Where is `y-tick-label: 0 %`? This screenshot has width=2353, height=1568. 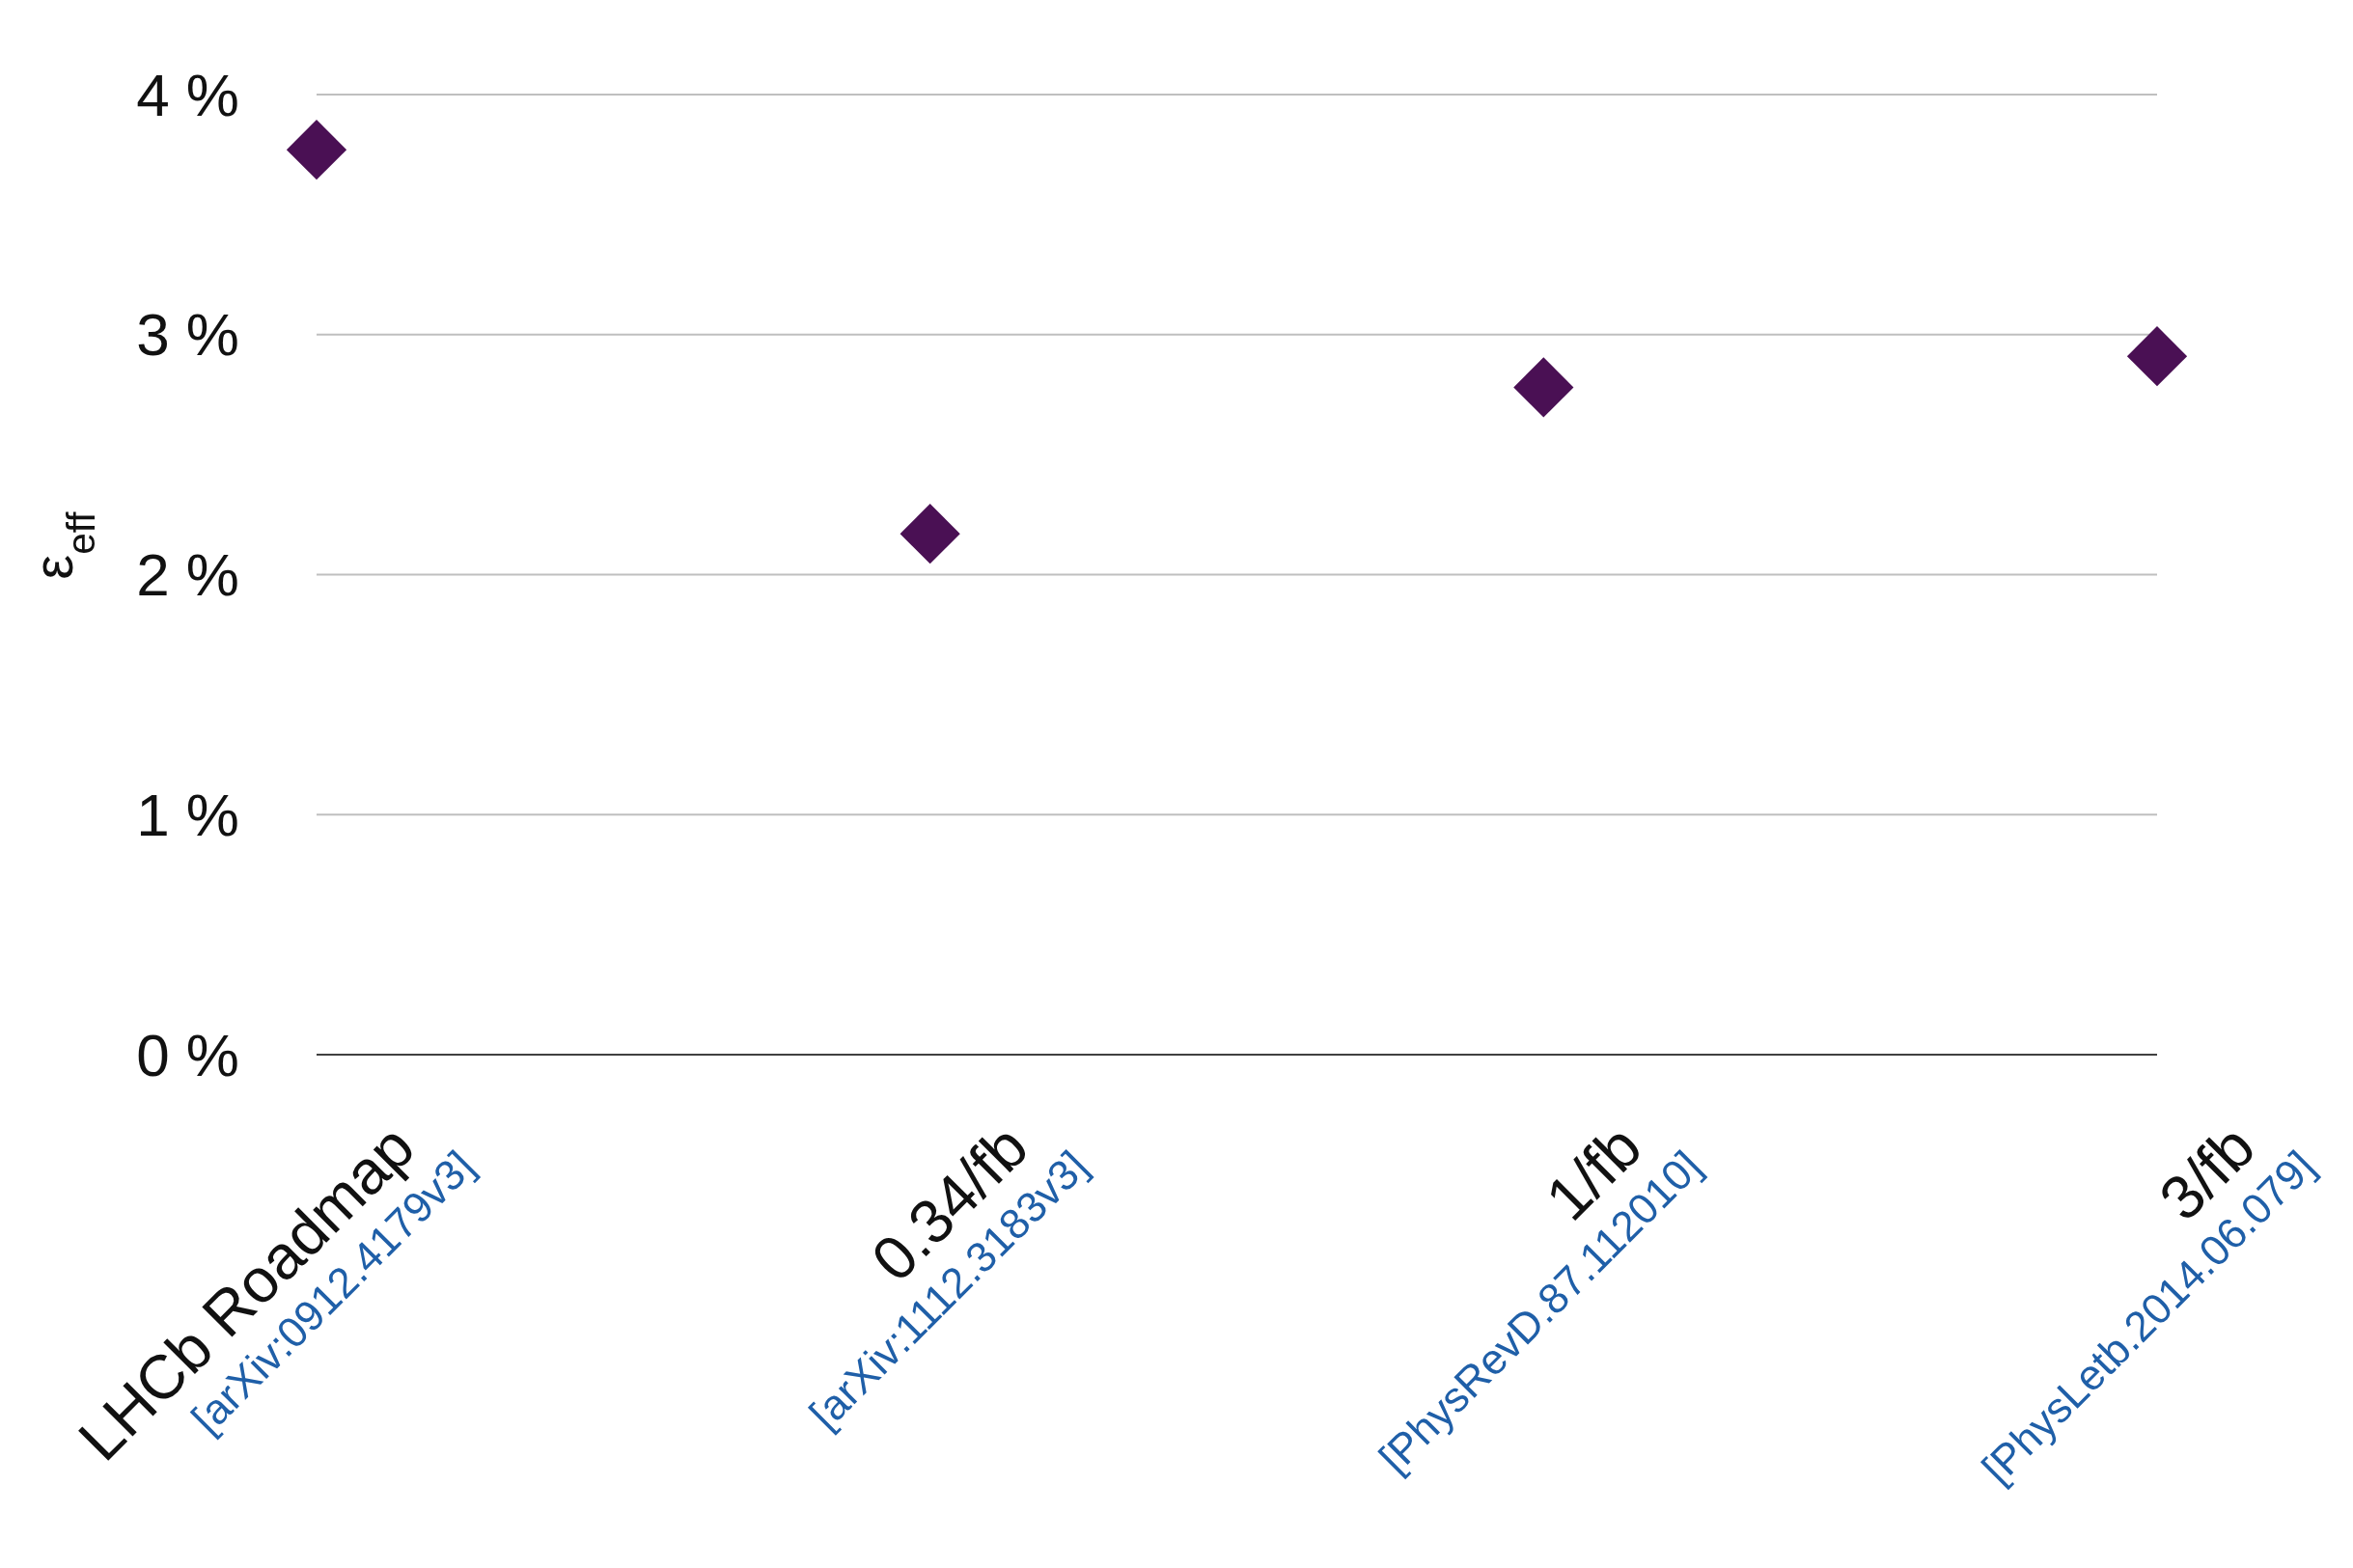 y-tick-label: 0 % is located at coordinates (187, 1054).